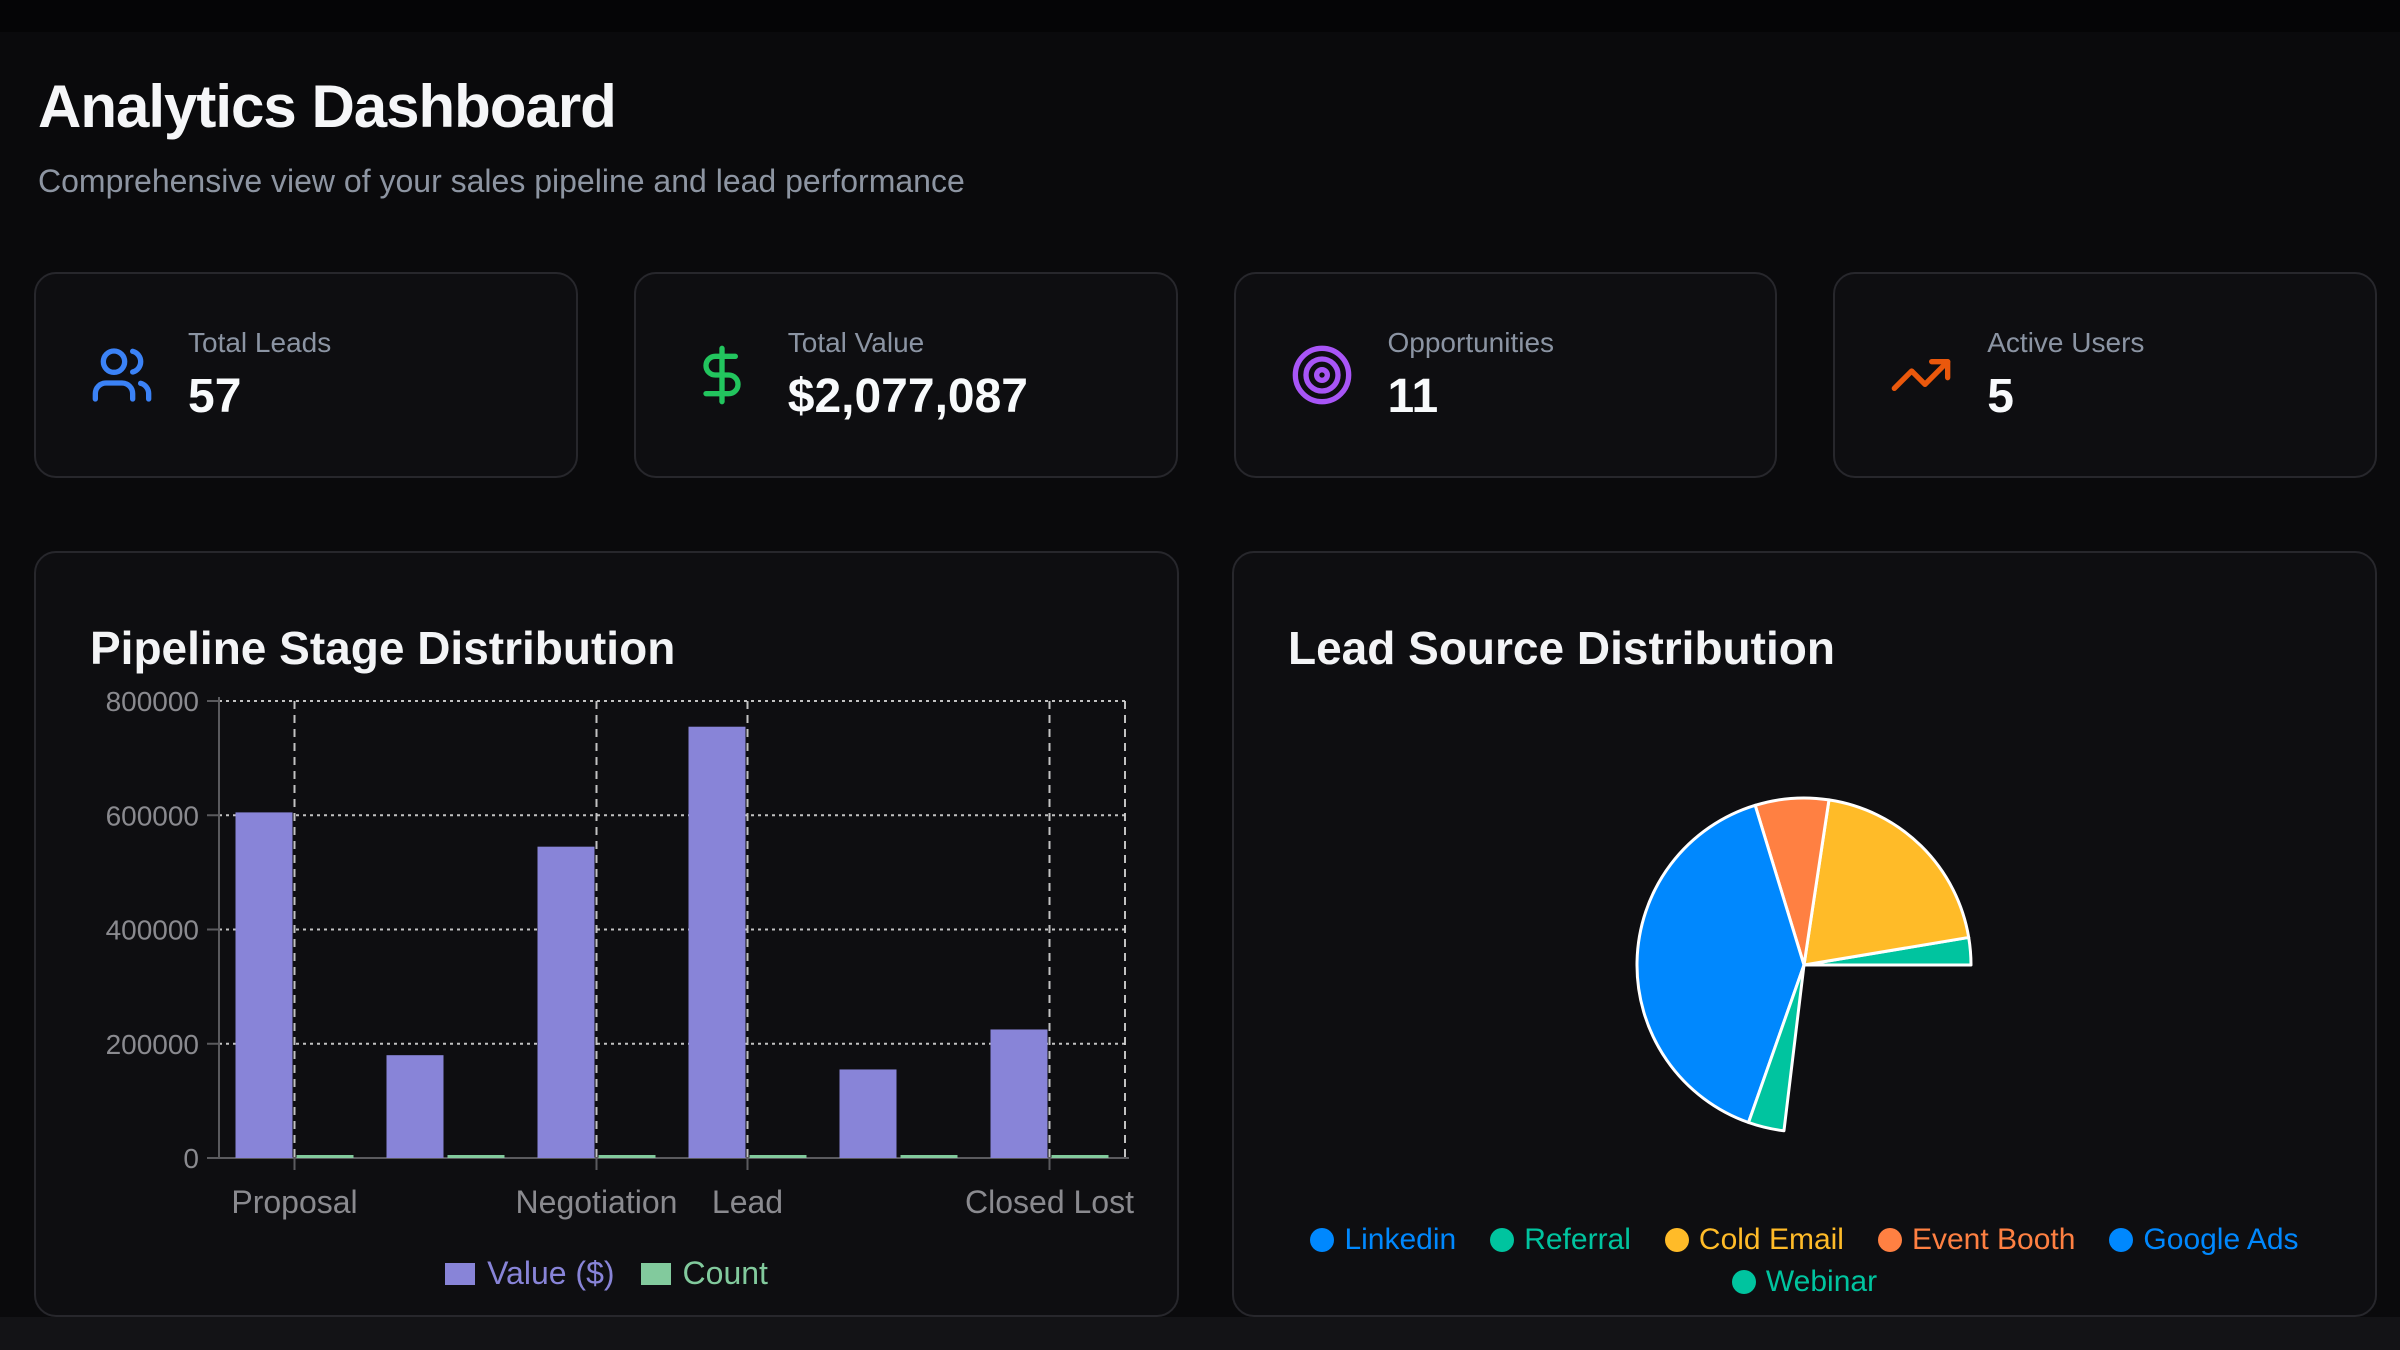 The image size is (2400, 1350). I want to click on legend-label: Linkedin, so click(1400, 1239).